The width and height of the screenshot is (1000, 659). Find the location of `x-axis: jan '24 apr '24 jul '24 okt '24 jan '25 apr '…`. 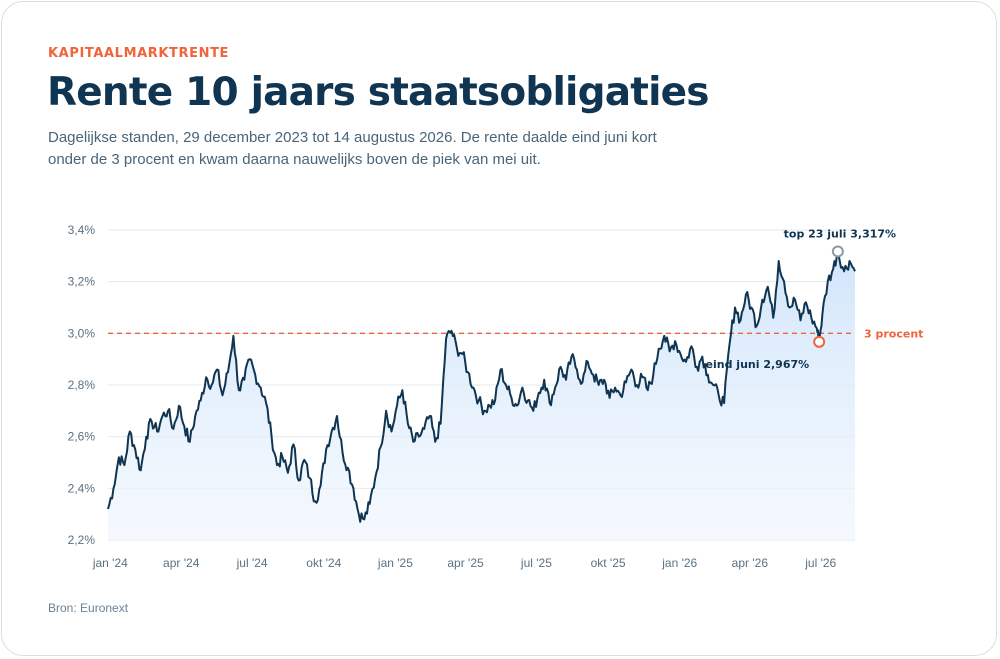

x-axis: jan '24 apr '24 jul '24 okt '24 jan '25 apr '… is located at coordinates (464, 563).